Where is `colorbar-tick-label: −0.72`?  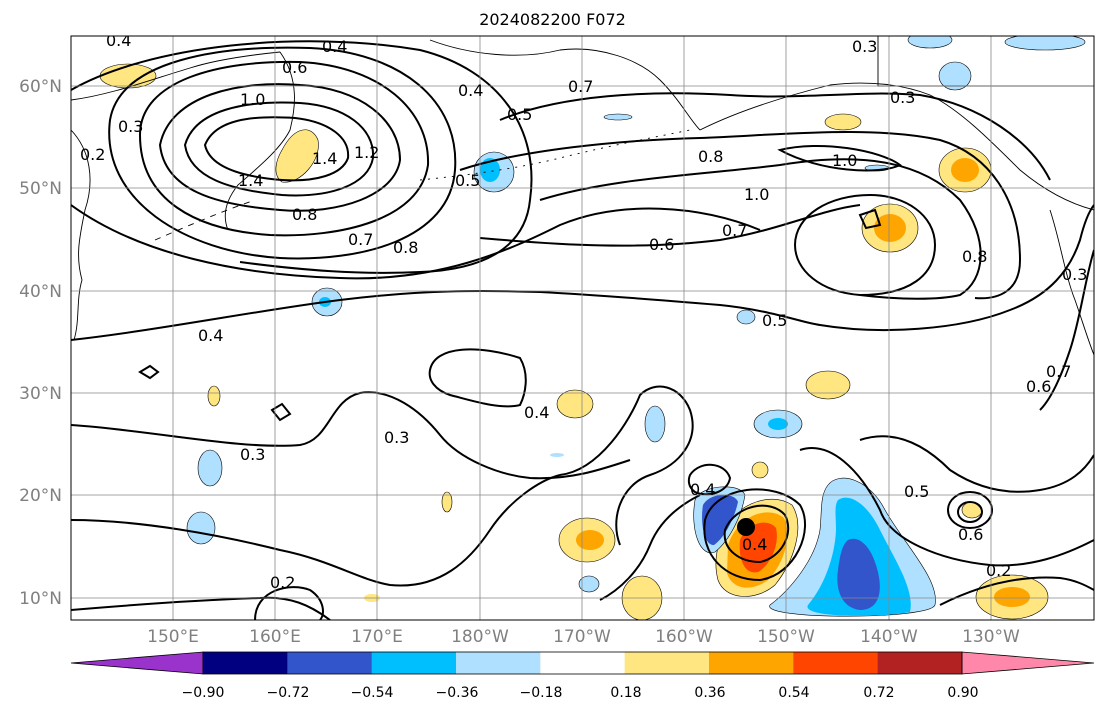 colorbar-tick-label: −0.72 is located at coordinates (288, 693).